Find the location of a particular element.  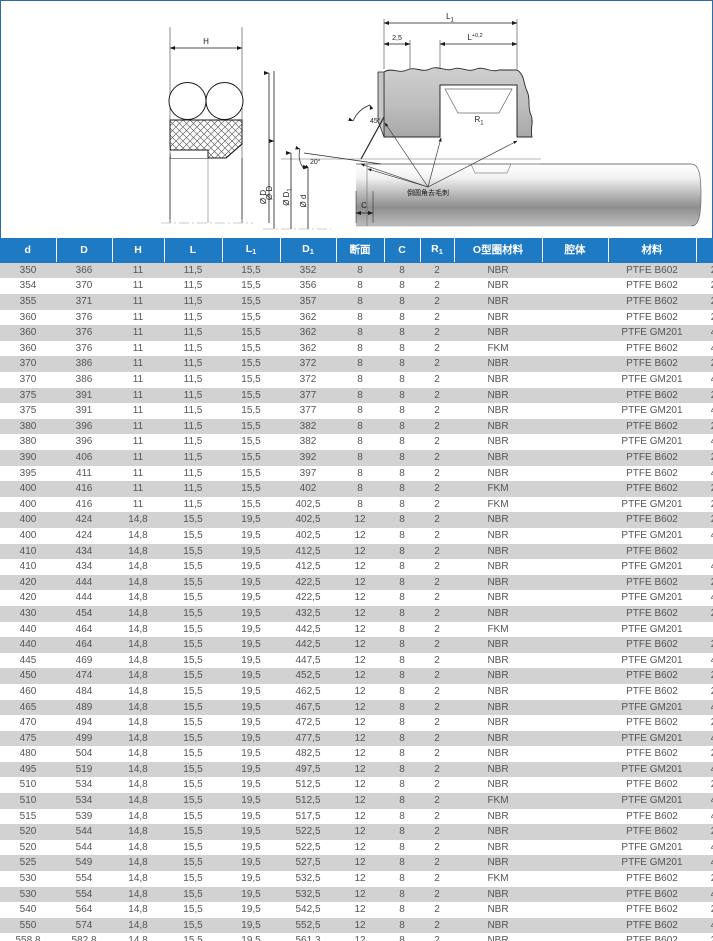

cell-订货号: 24369294 is located at coordinates (704, 910).